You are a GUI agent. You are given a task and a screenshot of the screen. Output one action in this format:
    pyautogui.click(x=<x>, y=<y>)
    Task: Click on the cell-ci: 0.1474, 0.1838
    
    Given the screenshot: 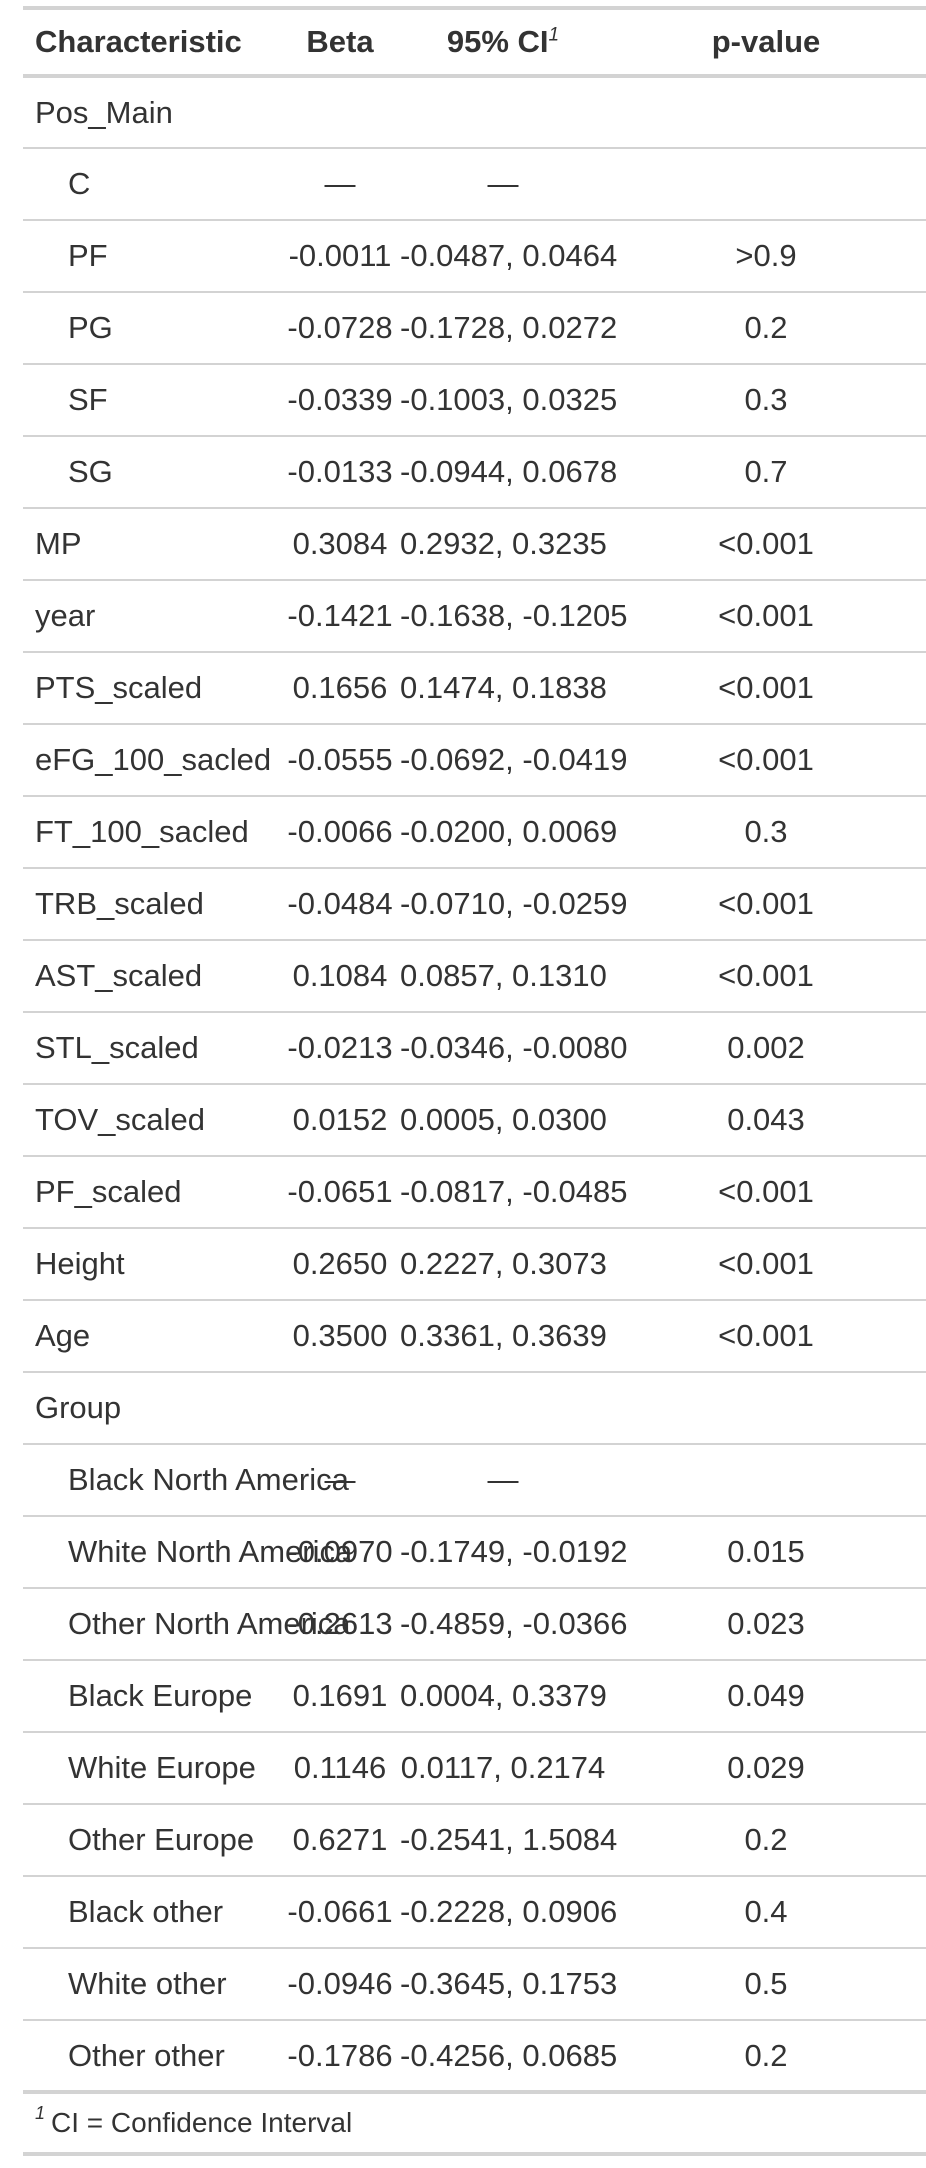 What is the action you would take?
    pyautogui.click(x=503, y=687)
    